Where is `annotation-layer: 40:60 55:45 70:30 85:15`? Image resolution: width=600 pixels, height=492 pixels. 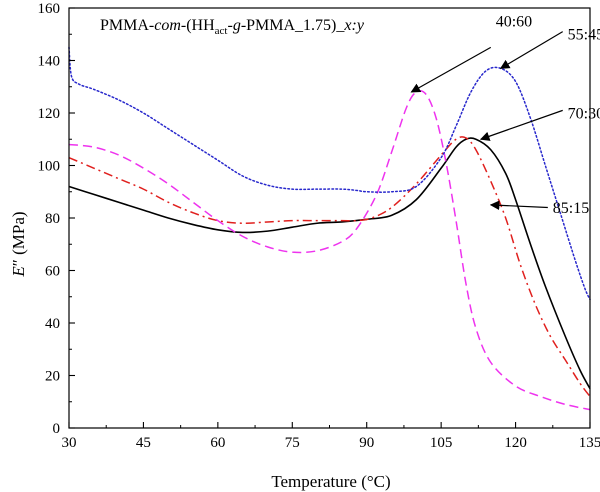 annotation-layer: 40:60 55:45 70:30 85:15 is located at coordinates (505, 115).